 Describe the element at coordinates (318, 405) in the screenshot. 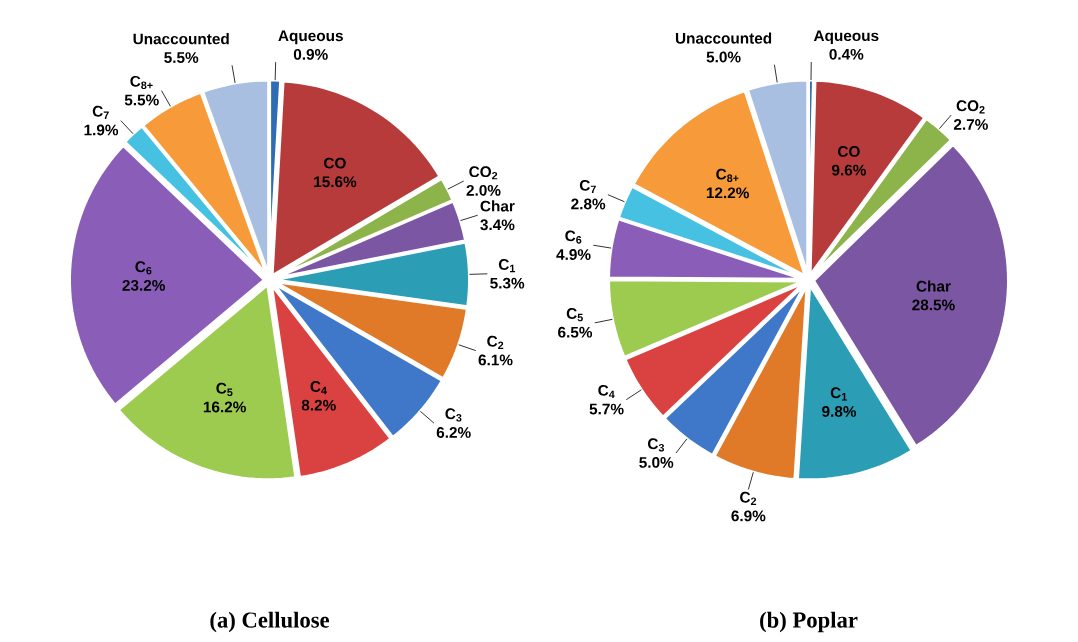

I see `data-label: 8.2%` at that location.